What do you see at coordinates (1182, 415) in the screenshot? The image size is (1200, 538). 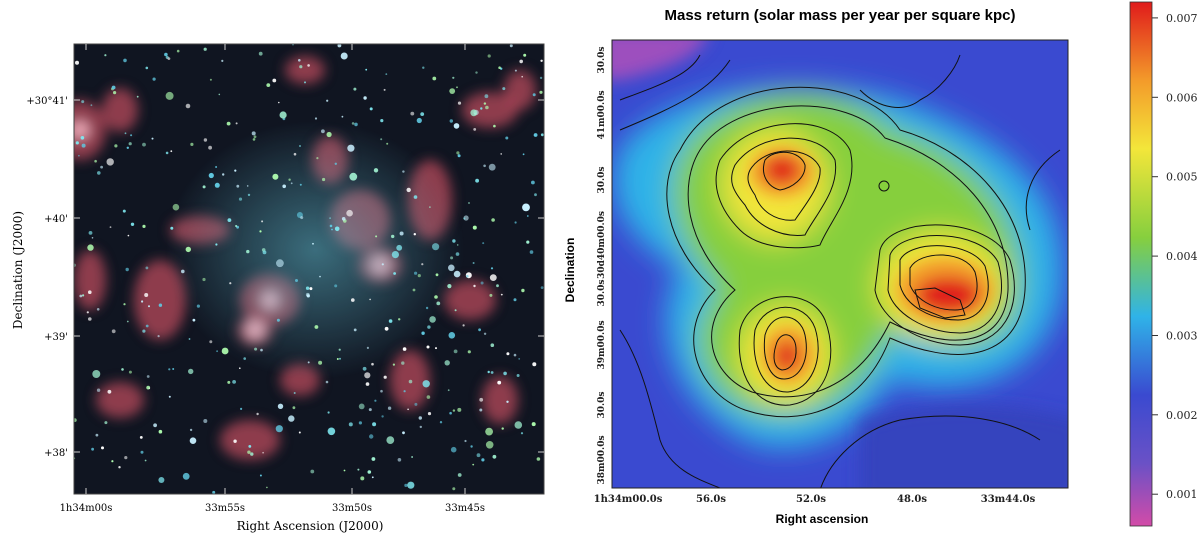 I see `colorbar-tick-label: 0.002` at bounding box center [1182, 415].